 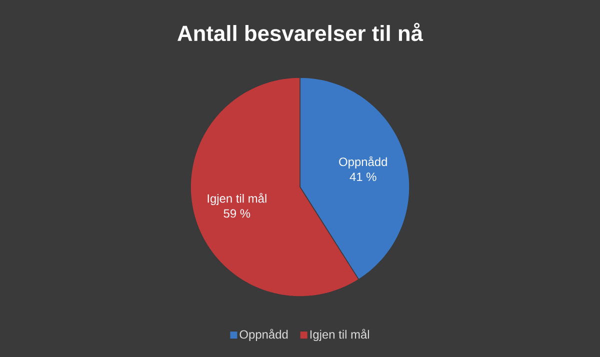 I want to click on data-label: 59 %, so click(x=237, y=213).